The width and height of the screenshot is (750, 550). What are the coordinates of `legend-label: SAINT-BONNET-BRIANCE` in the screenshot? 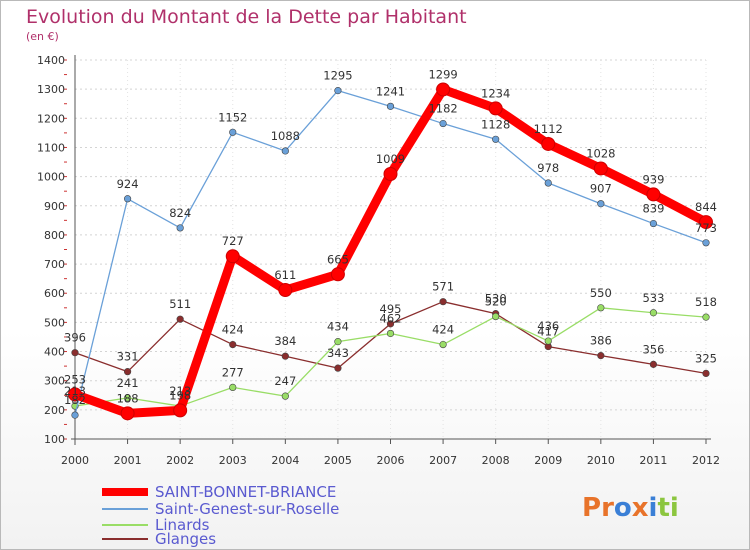 It's located at (245, 492).